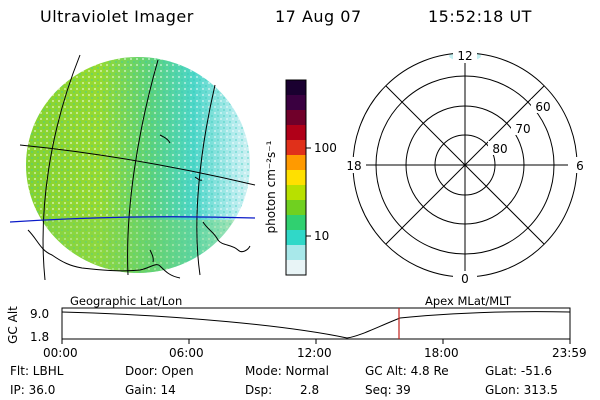  I want to click on colorbar-tick-100: 100, so click(325, 148).